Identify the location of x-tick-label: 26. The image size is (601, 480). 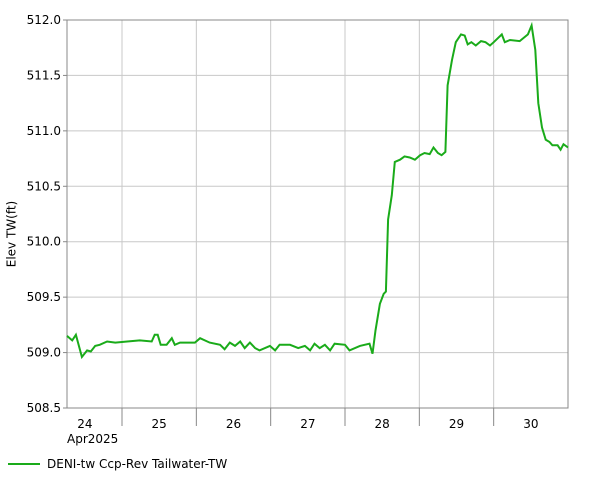
(233, 424).